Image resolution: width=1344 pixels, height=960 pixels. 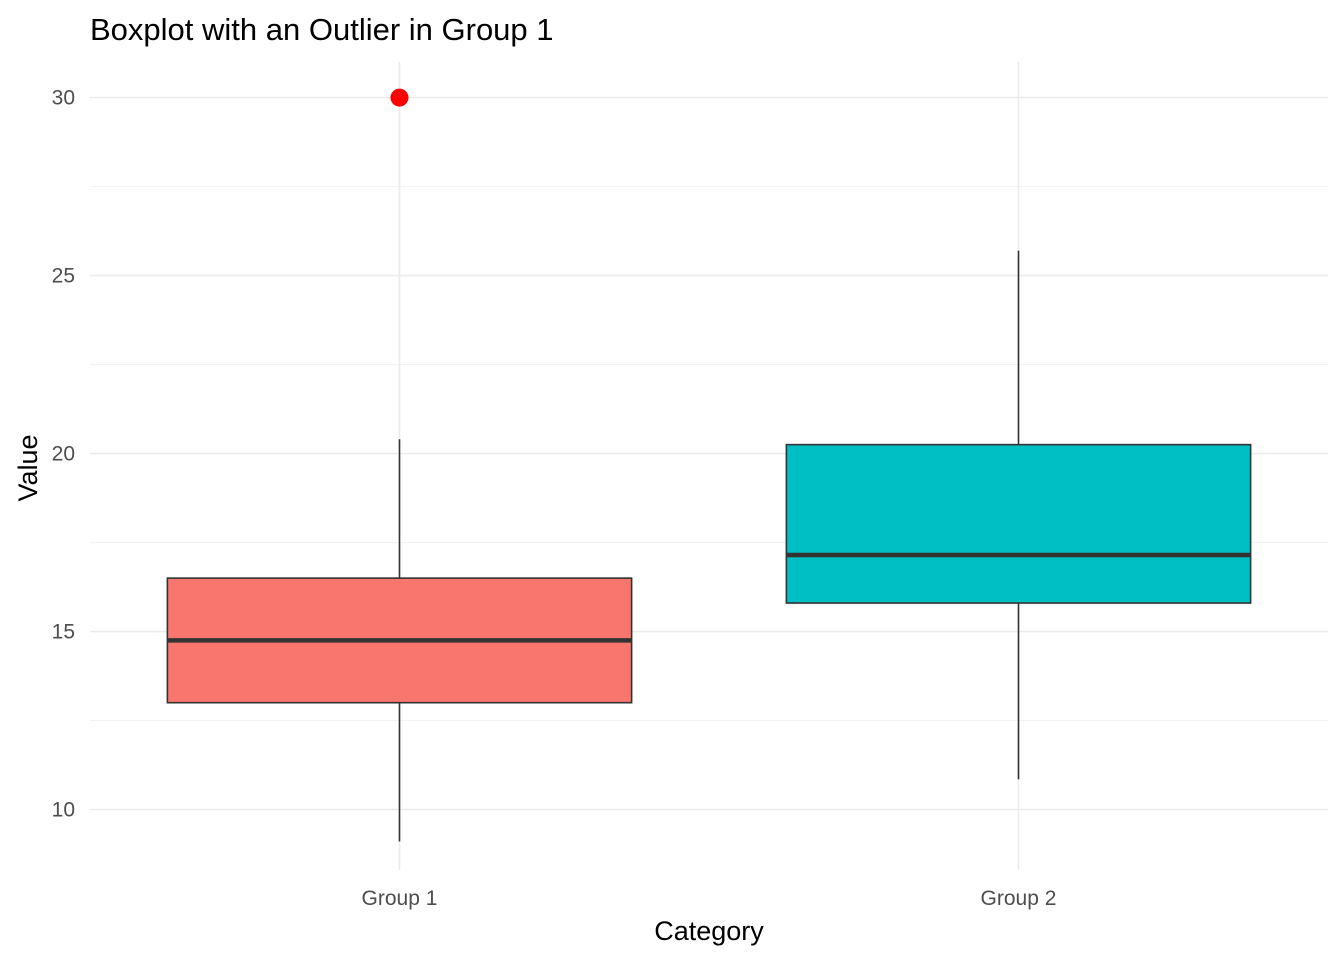 I want to click on x-tick-label: Group 2, so click(x=1019, y=898).